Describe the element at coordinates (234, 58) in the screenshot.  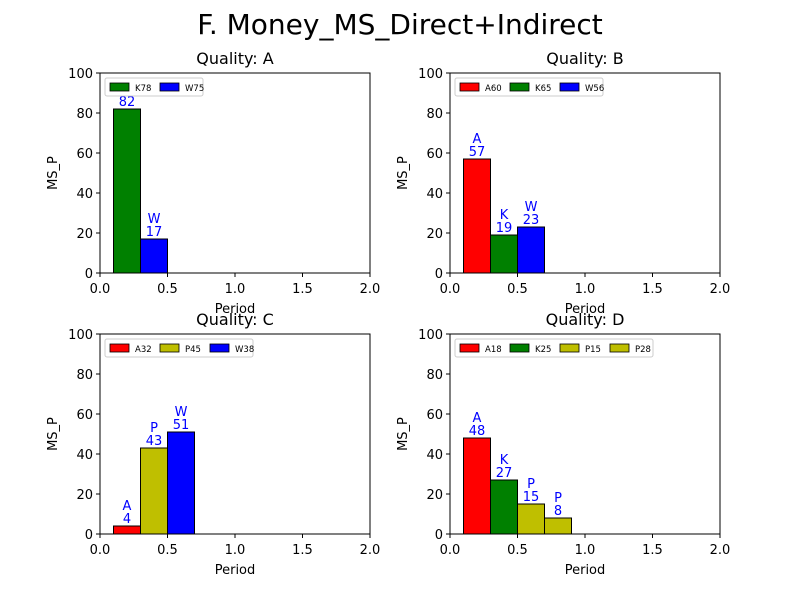
I see `subplot-title: Quality: A` at that location.